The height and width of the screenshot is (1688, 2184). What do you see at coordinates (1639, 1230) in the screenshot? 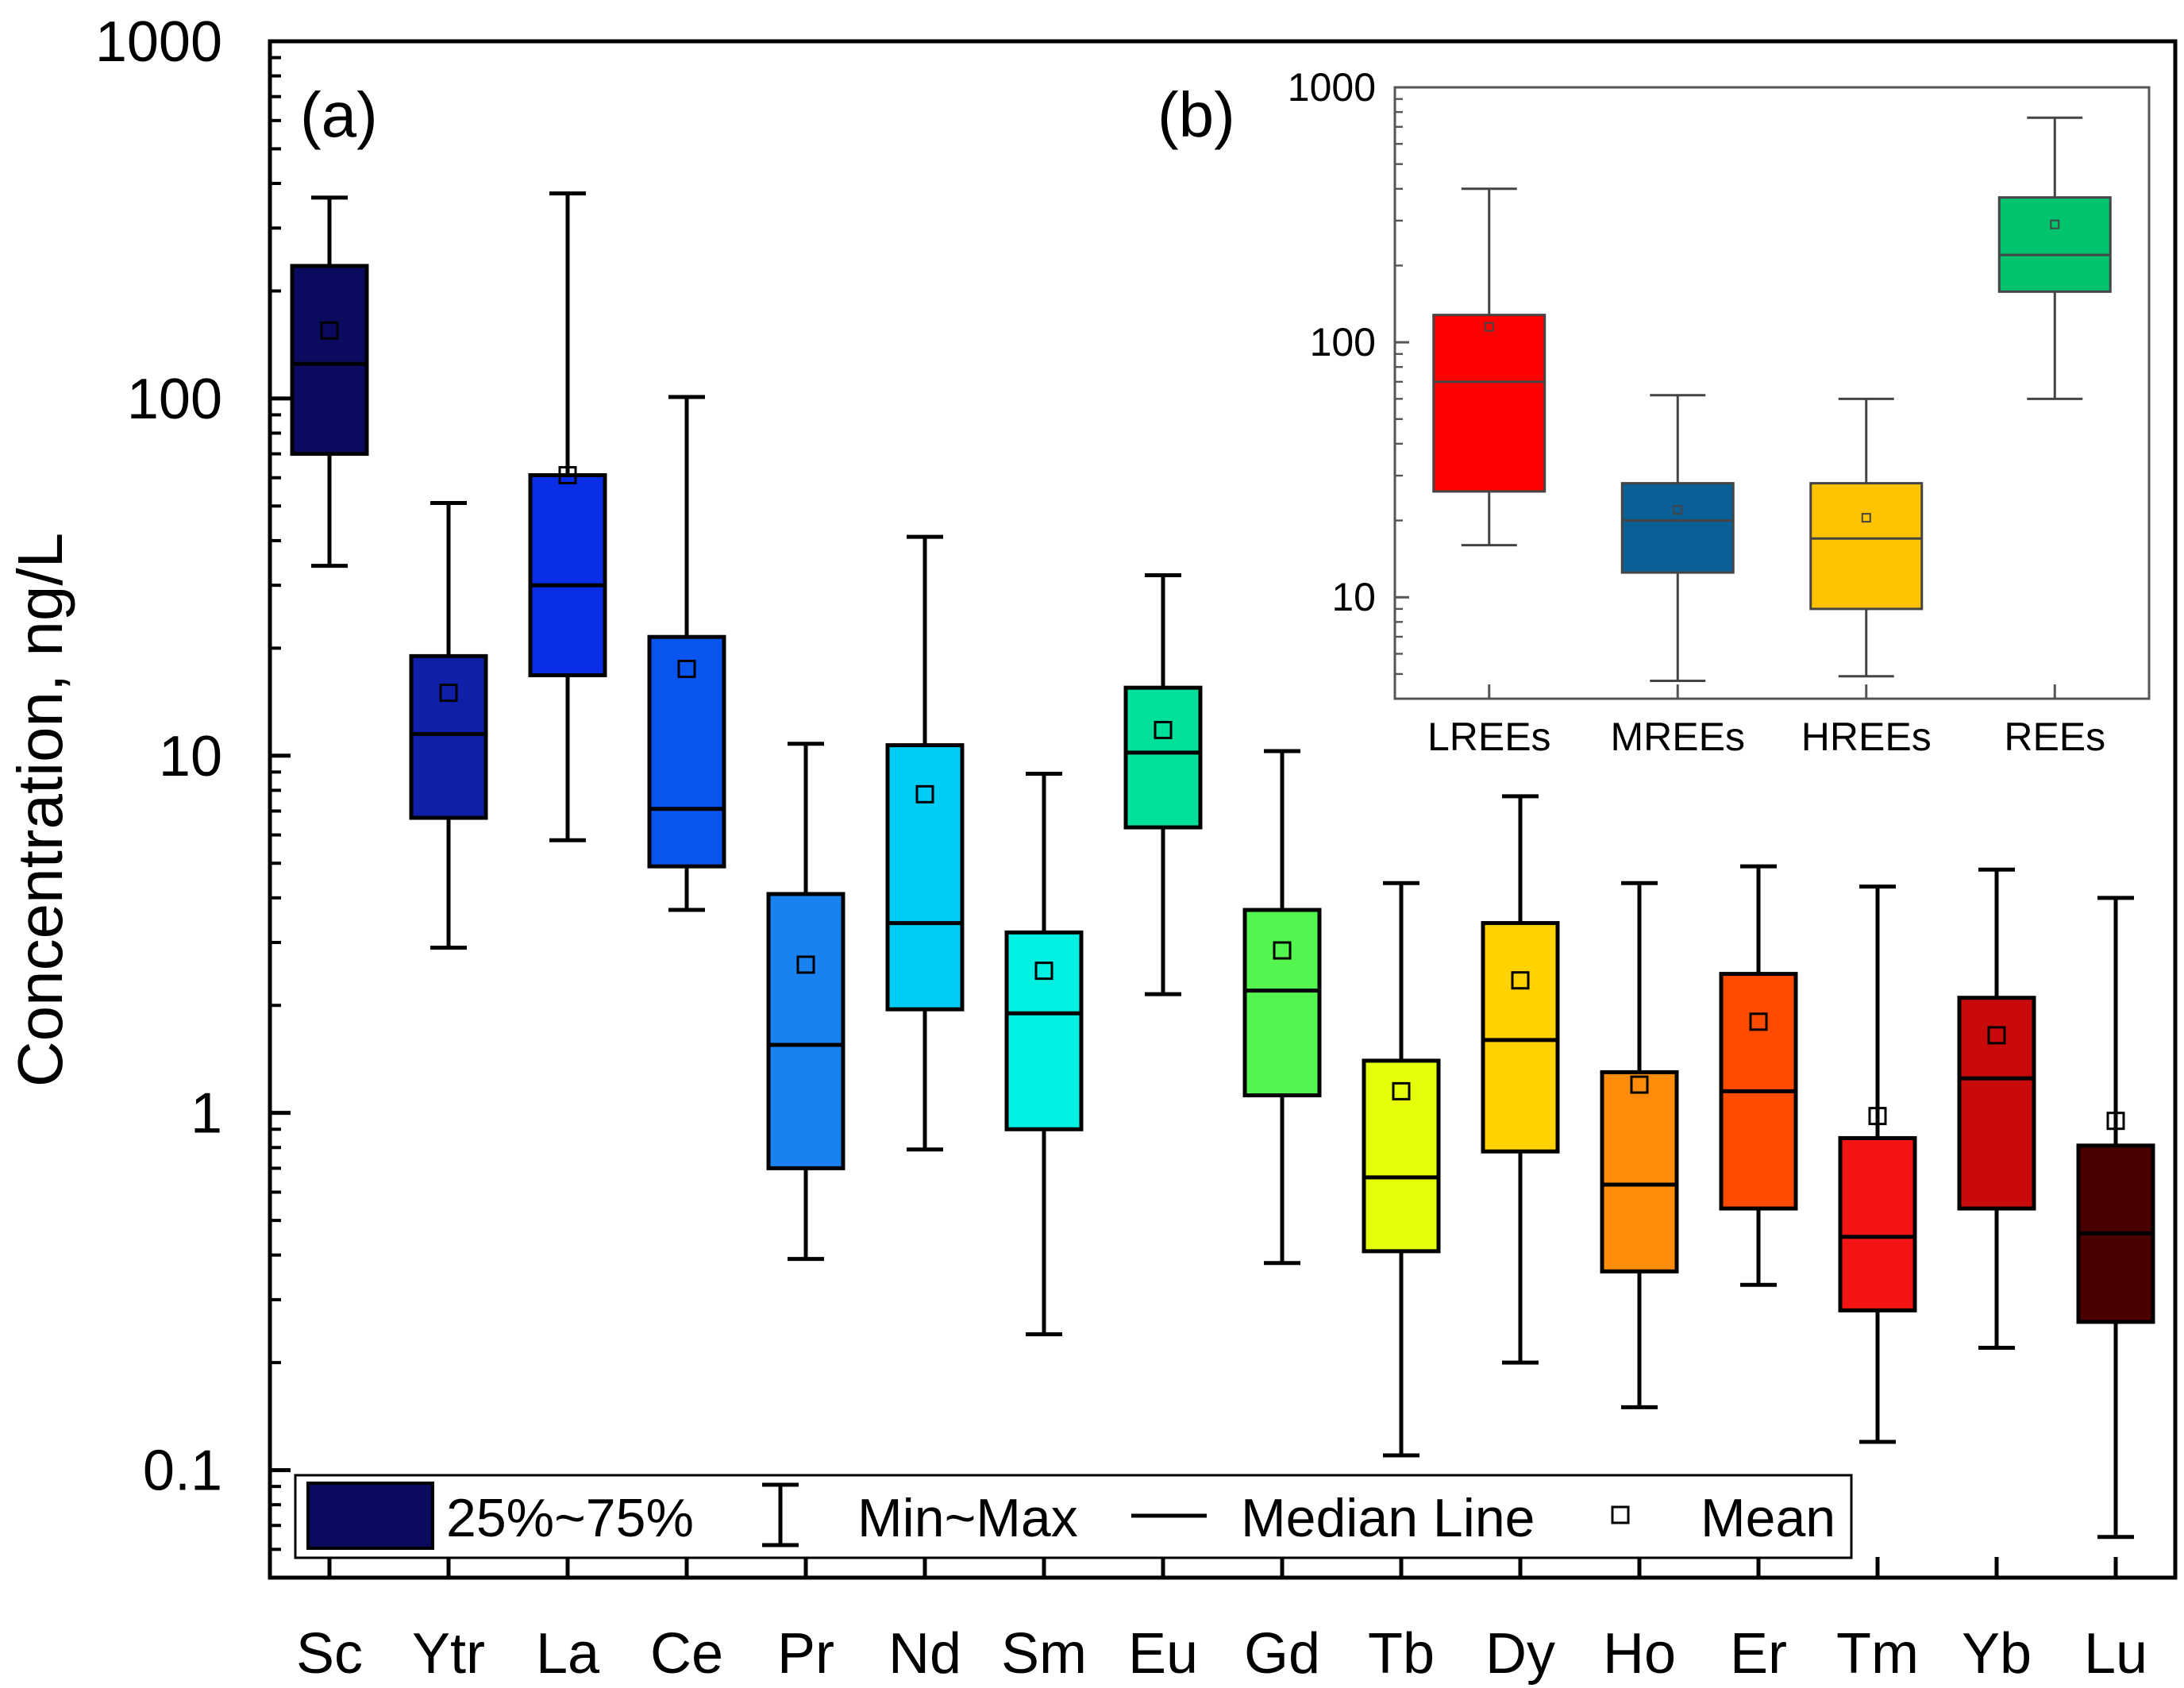
I see `main-box-Ho` at bounding box center [1639, 1230].